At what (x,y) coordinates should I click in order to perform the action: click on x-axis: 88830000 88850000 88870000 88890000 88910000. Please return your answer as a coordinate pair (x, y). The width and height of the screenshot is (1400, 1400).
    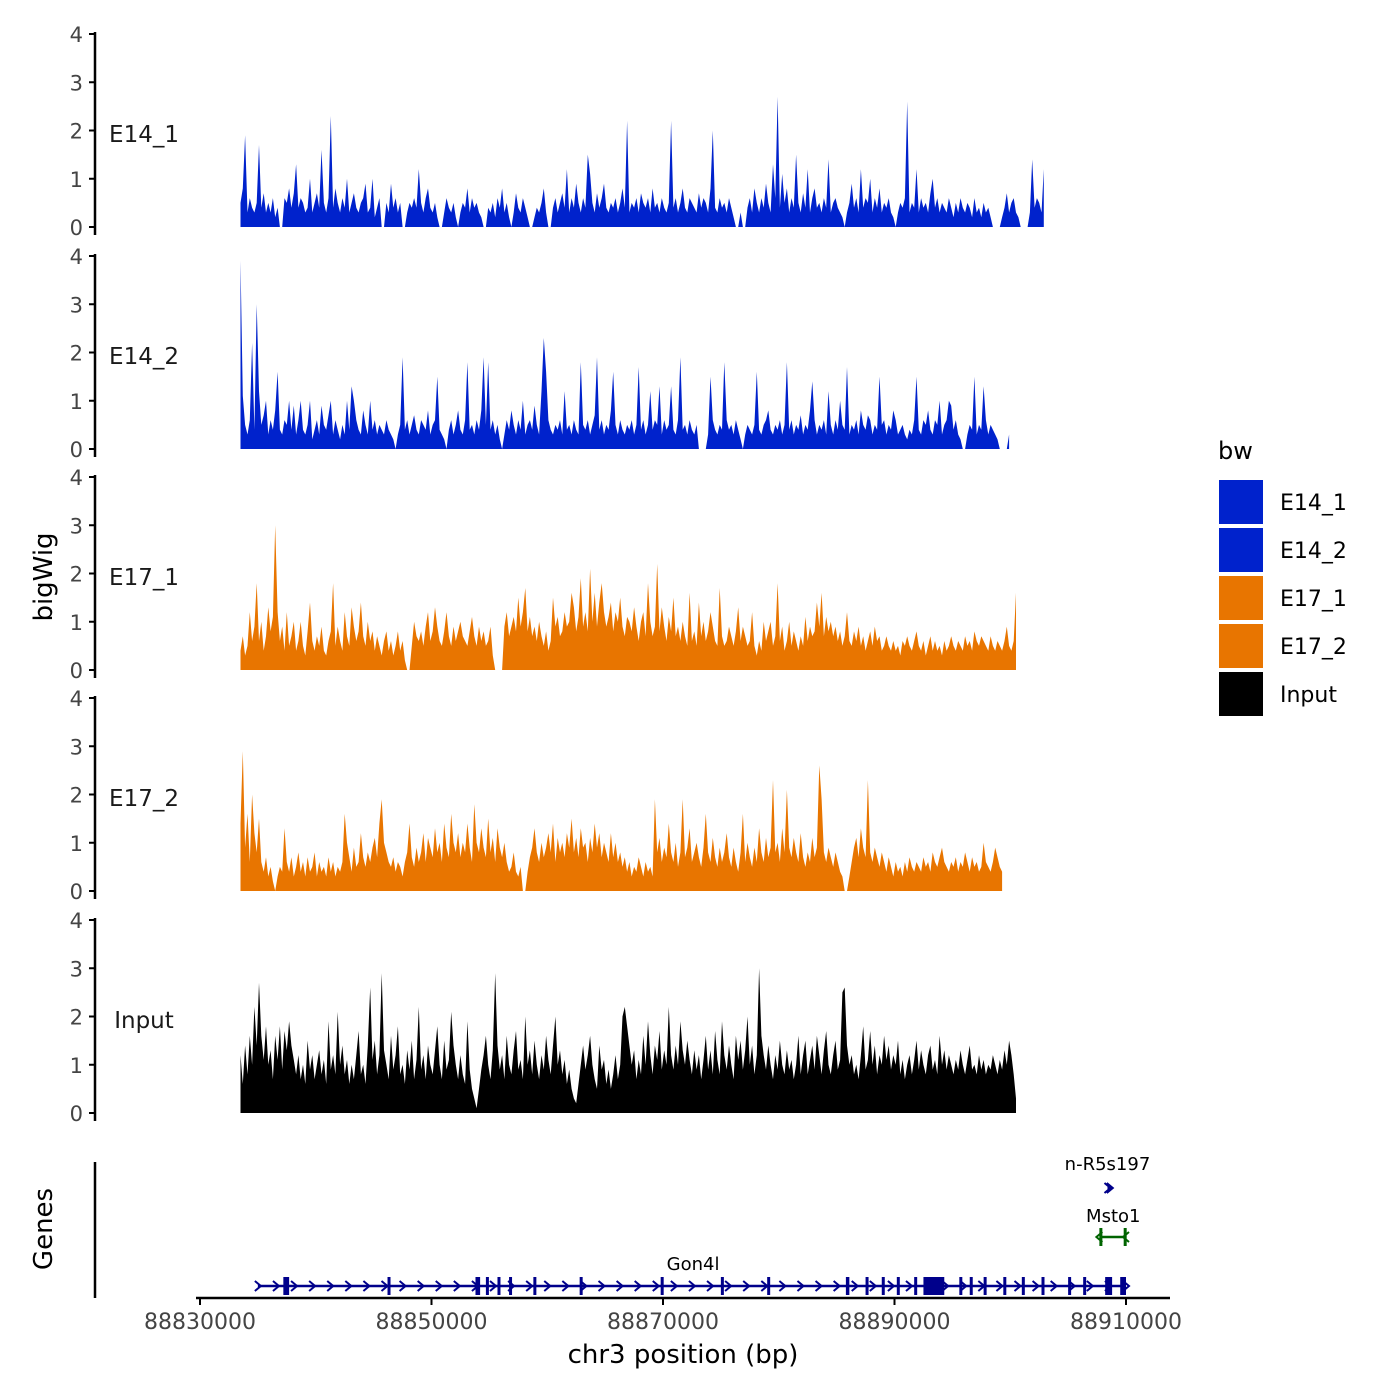
    Looking at the image, I should click on (663, 1315).